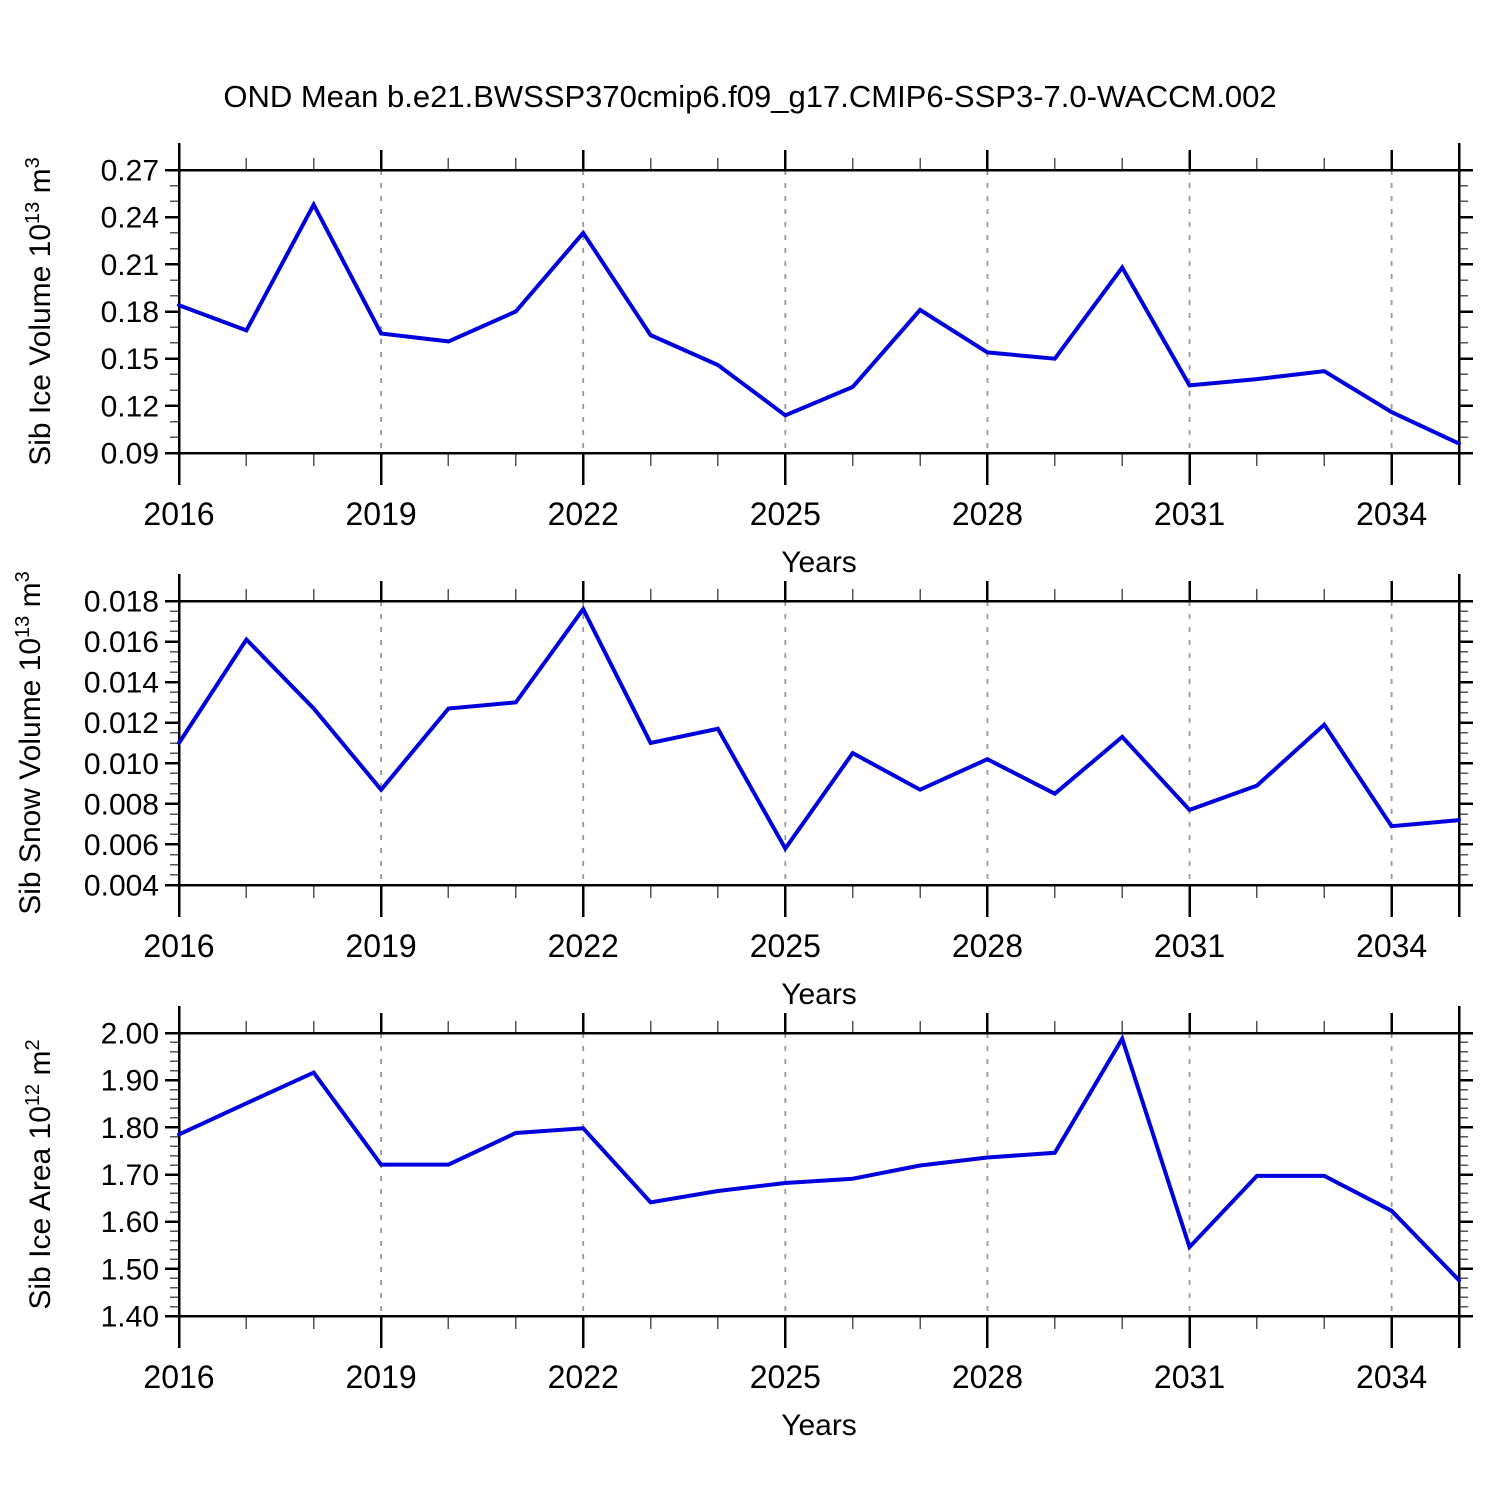 This screenshot has width=1500, height=1500. What do you see at coordinates (121, 845) in the screenshot?
I see `y-tick-label: 0.006` at bounding box center [121, 845].